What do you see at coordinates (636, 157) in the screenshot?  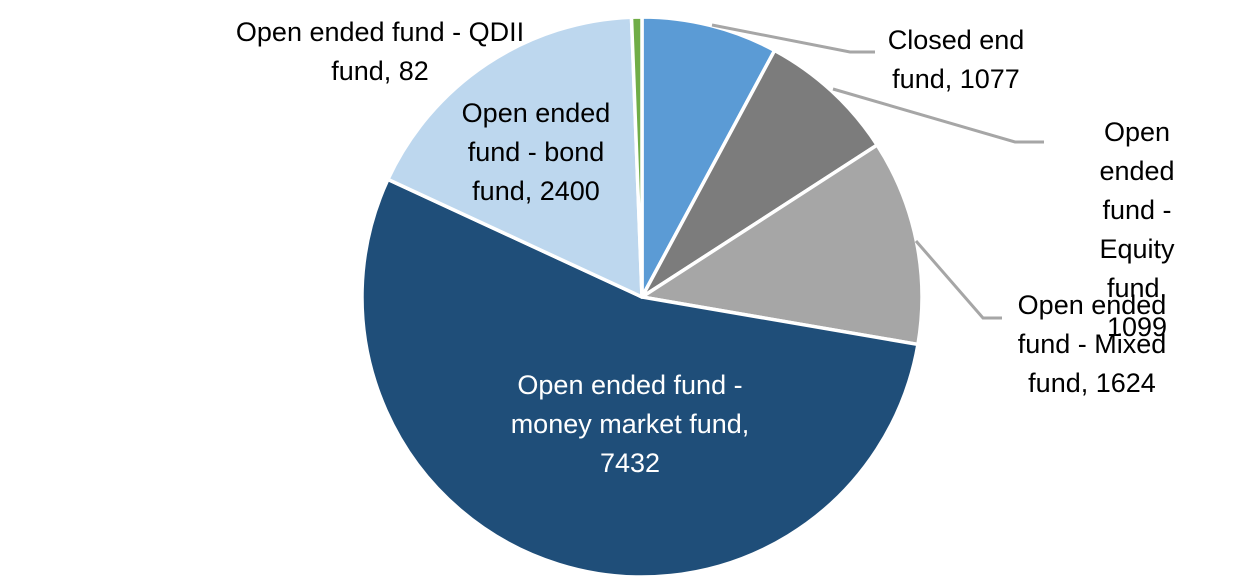 I see `pie-slice-open-ended-fund-qdii-fund` at bounding box center [636, 157].